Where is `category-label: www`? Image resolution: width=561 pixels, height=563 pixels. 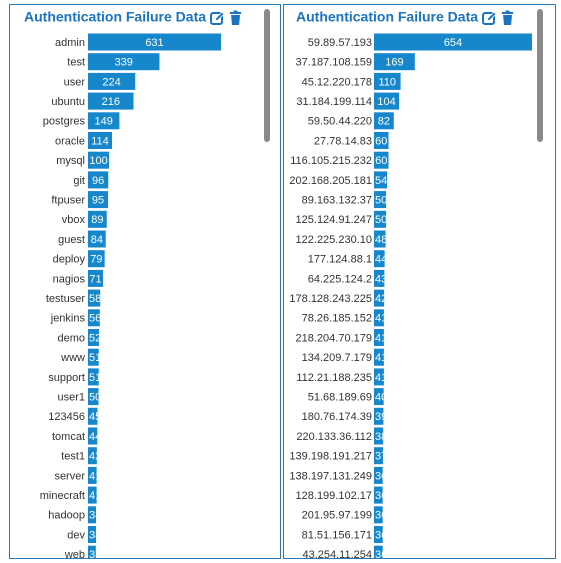
category-label: www is located at coordinates (72, 358).